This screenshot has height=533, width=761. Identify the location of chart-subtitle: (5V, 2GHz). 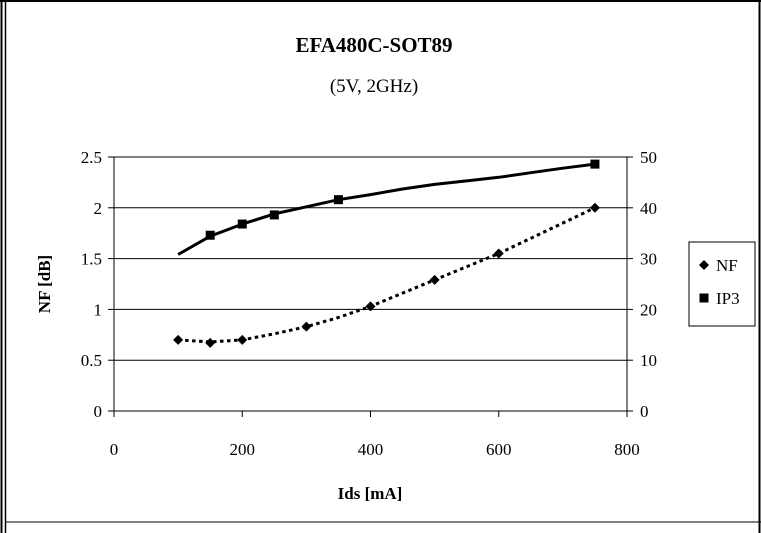
(374, 86).